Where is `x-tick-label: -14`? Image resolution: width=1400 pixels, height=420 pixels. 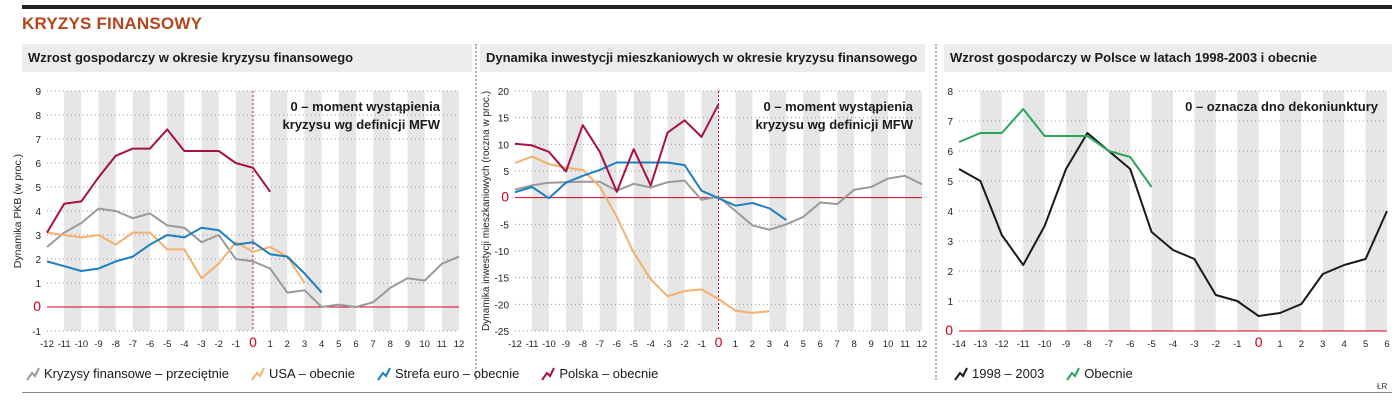 x-tick-label: -14 is located at coordinates (959, 344).